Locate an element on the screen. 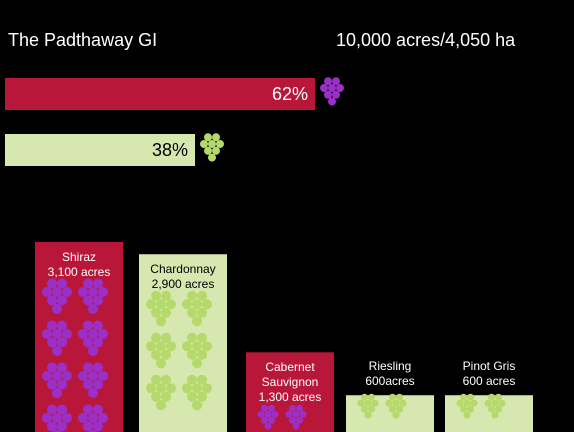 This screenshot has height=432, width=574. category-label: Riesling is located at coordinates (390, 366).